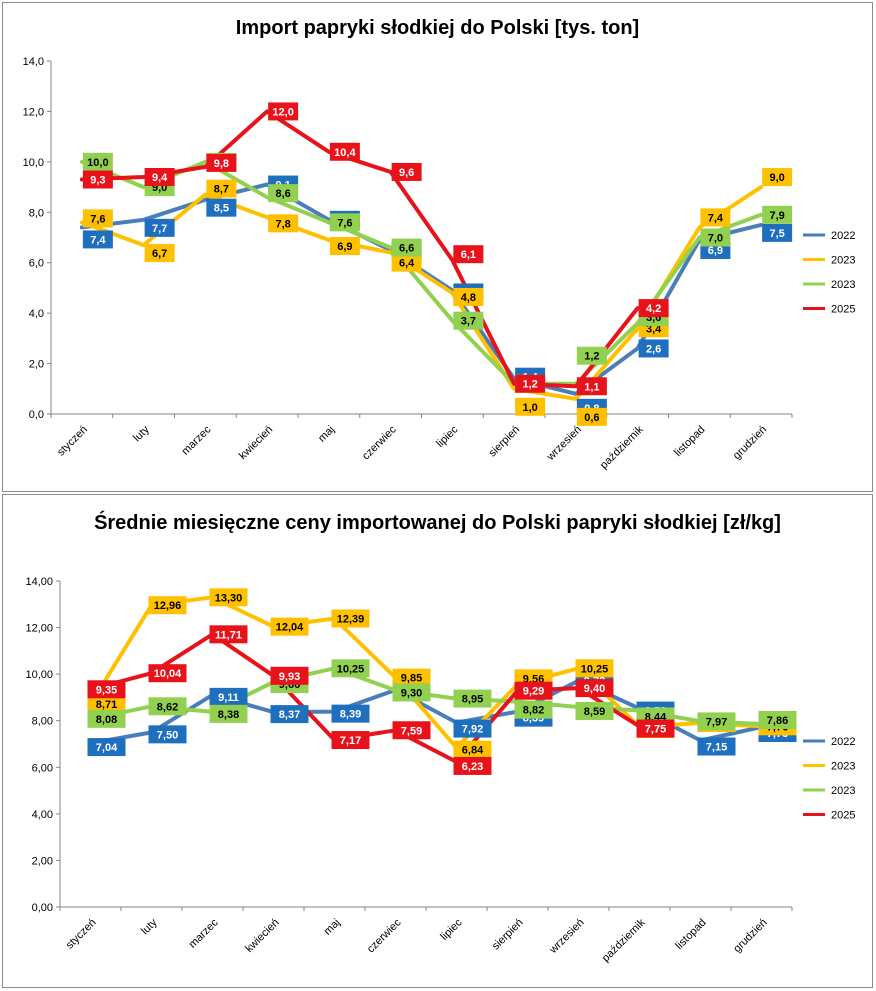  What do you see at coordinates (447, 436) in the screenshot?
I see `x-tick-label: lipiec` at bounding box center [447, 436].